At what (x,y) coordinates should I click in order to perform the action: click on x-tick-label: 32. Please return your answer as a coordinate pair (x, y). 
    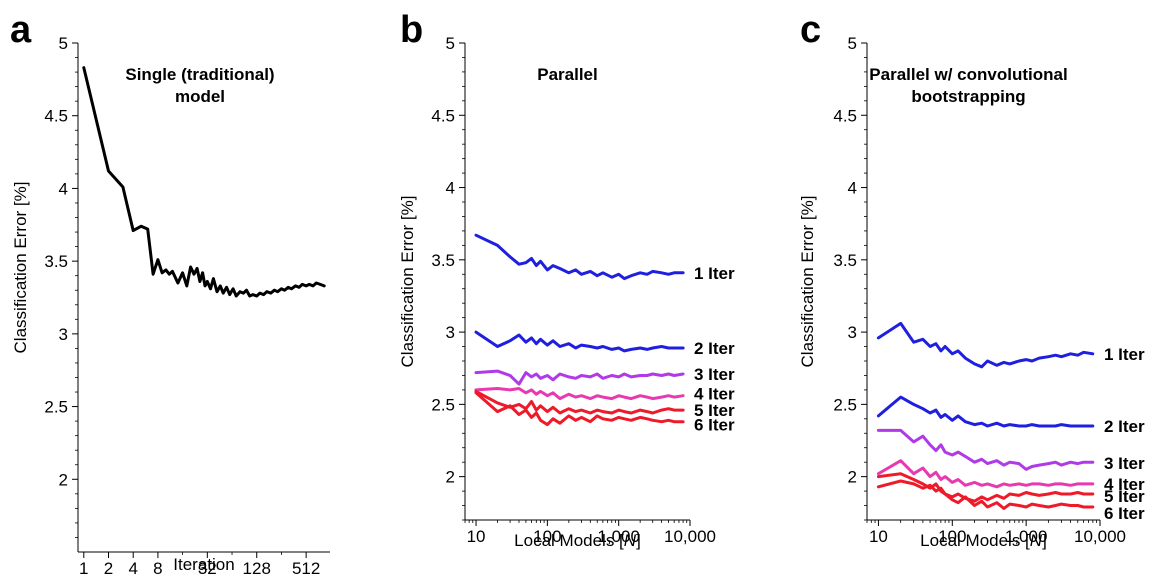
    Looking at the image, I should click on (207, 568).